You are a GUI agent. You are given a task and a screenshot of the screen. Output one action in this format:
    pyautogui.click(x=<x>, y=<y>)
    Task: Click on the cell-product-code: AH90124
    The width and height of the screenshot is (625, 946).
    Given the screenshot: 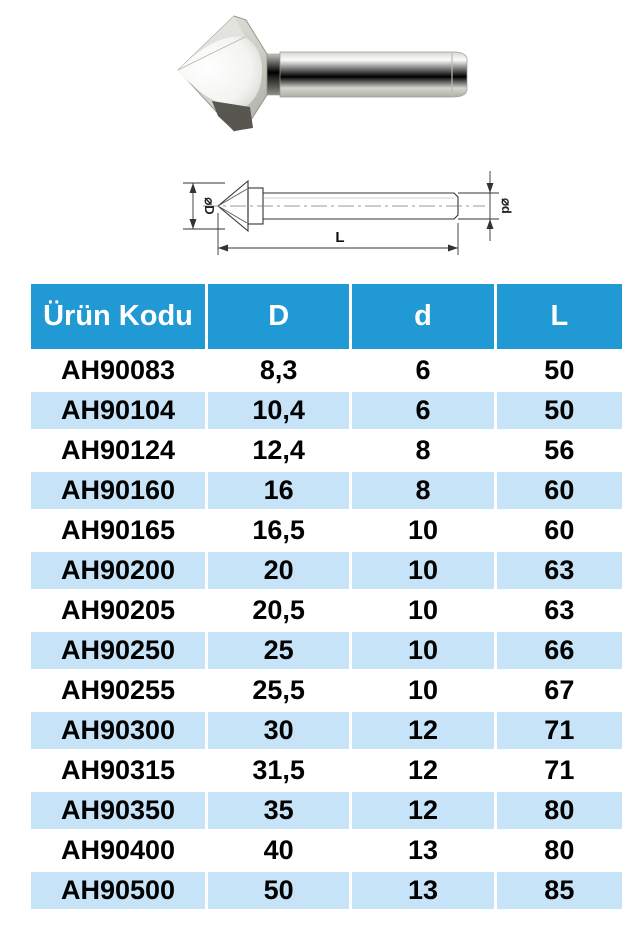 What is the action you would take?
    pyautogui.click(x=118, y=450)
    